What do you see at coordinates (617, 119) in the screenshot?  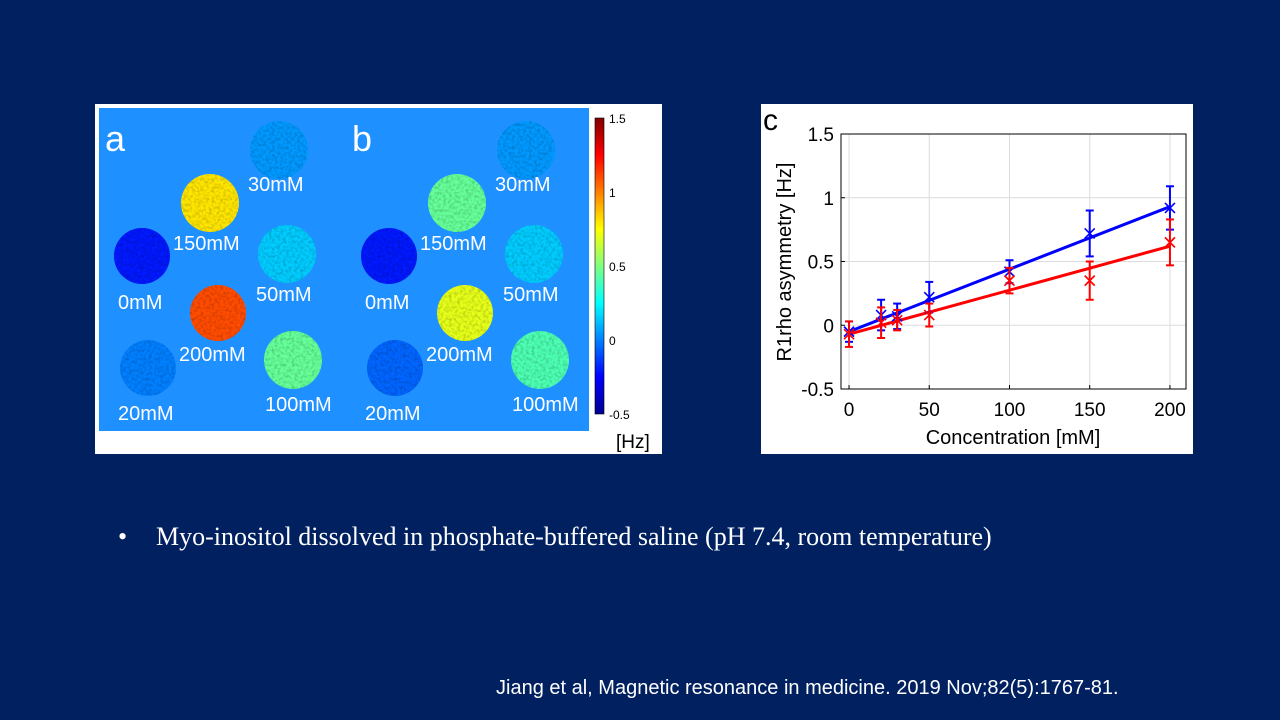 I see `colorbar-tick-label: 1.5` at bounding box center [617, 119].